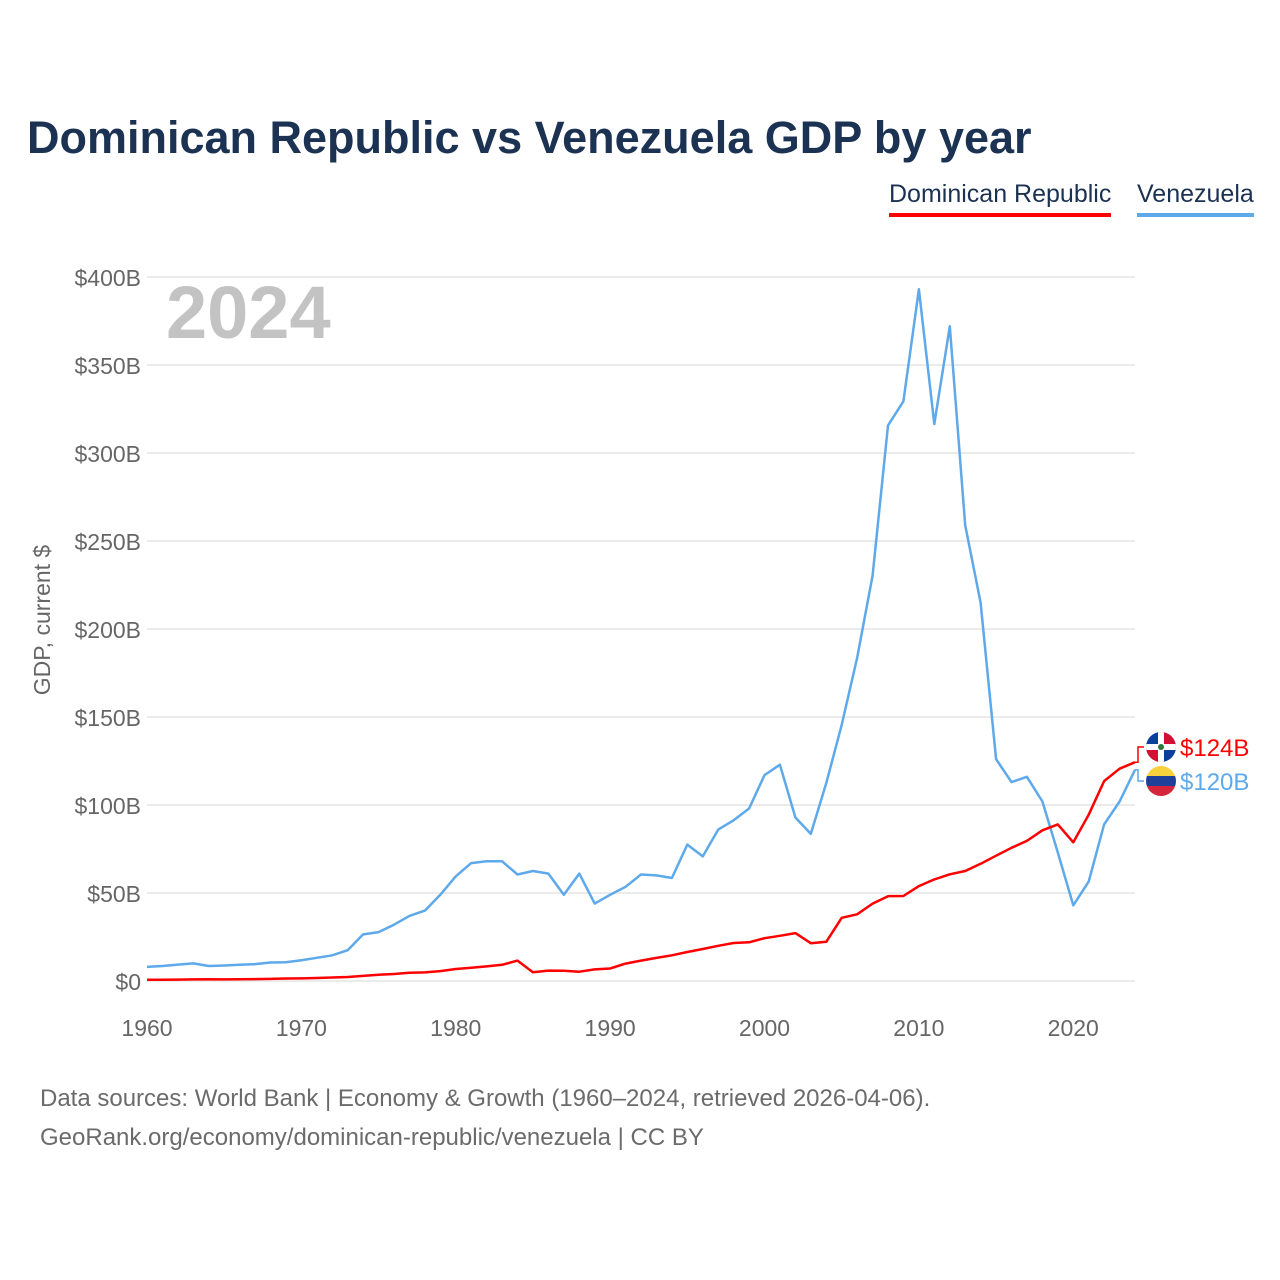 This screenshot has width=1280, height=1280. What do you see at coordinates (1161, 747) in the screenshot?
I see `dominican-republic-flag-icon` at bounding box center [1161, 747].